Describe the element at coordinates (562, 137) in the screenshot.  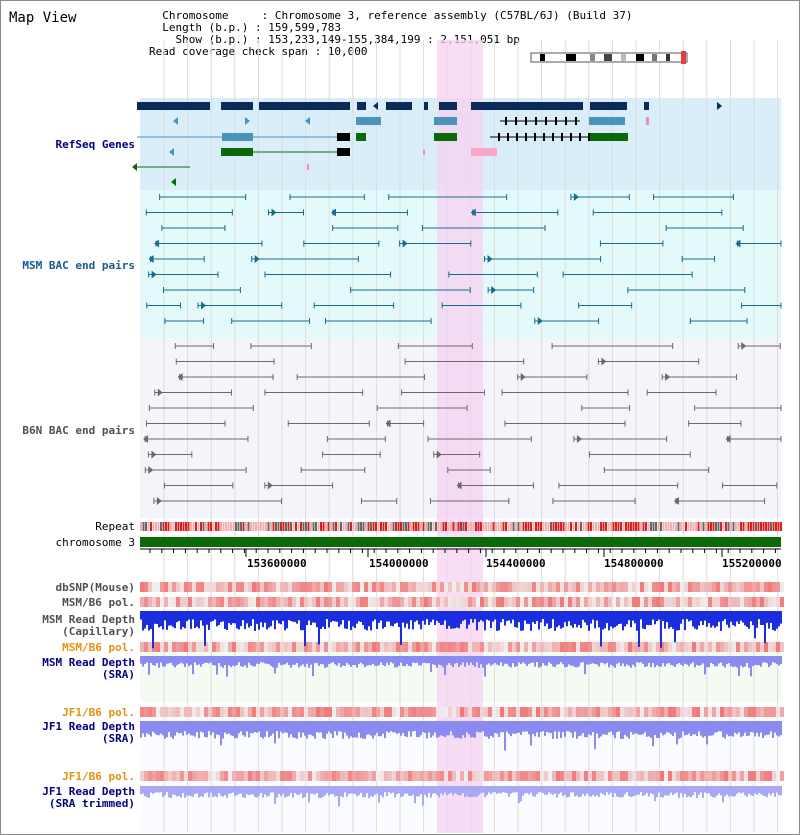
I see `gene-exon` at that location.